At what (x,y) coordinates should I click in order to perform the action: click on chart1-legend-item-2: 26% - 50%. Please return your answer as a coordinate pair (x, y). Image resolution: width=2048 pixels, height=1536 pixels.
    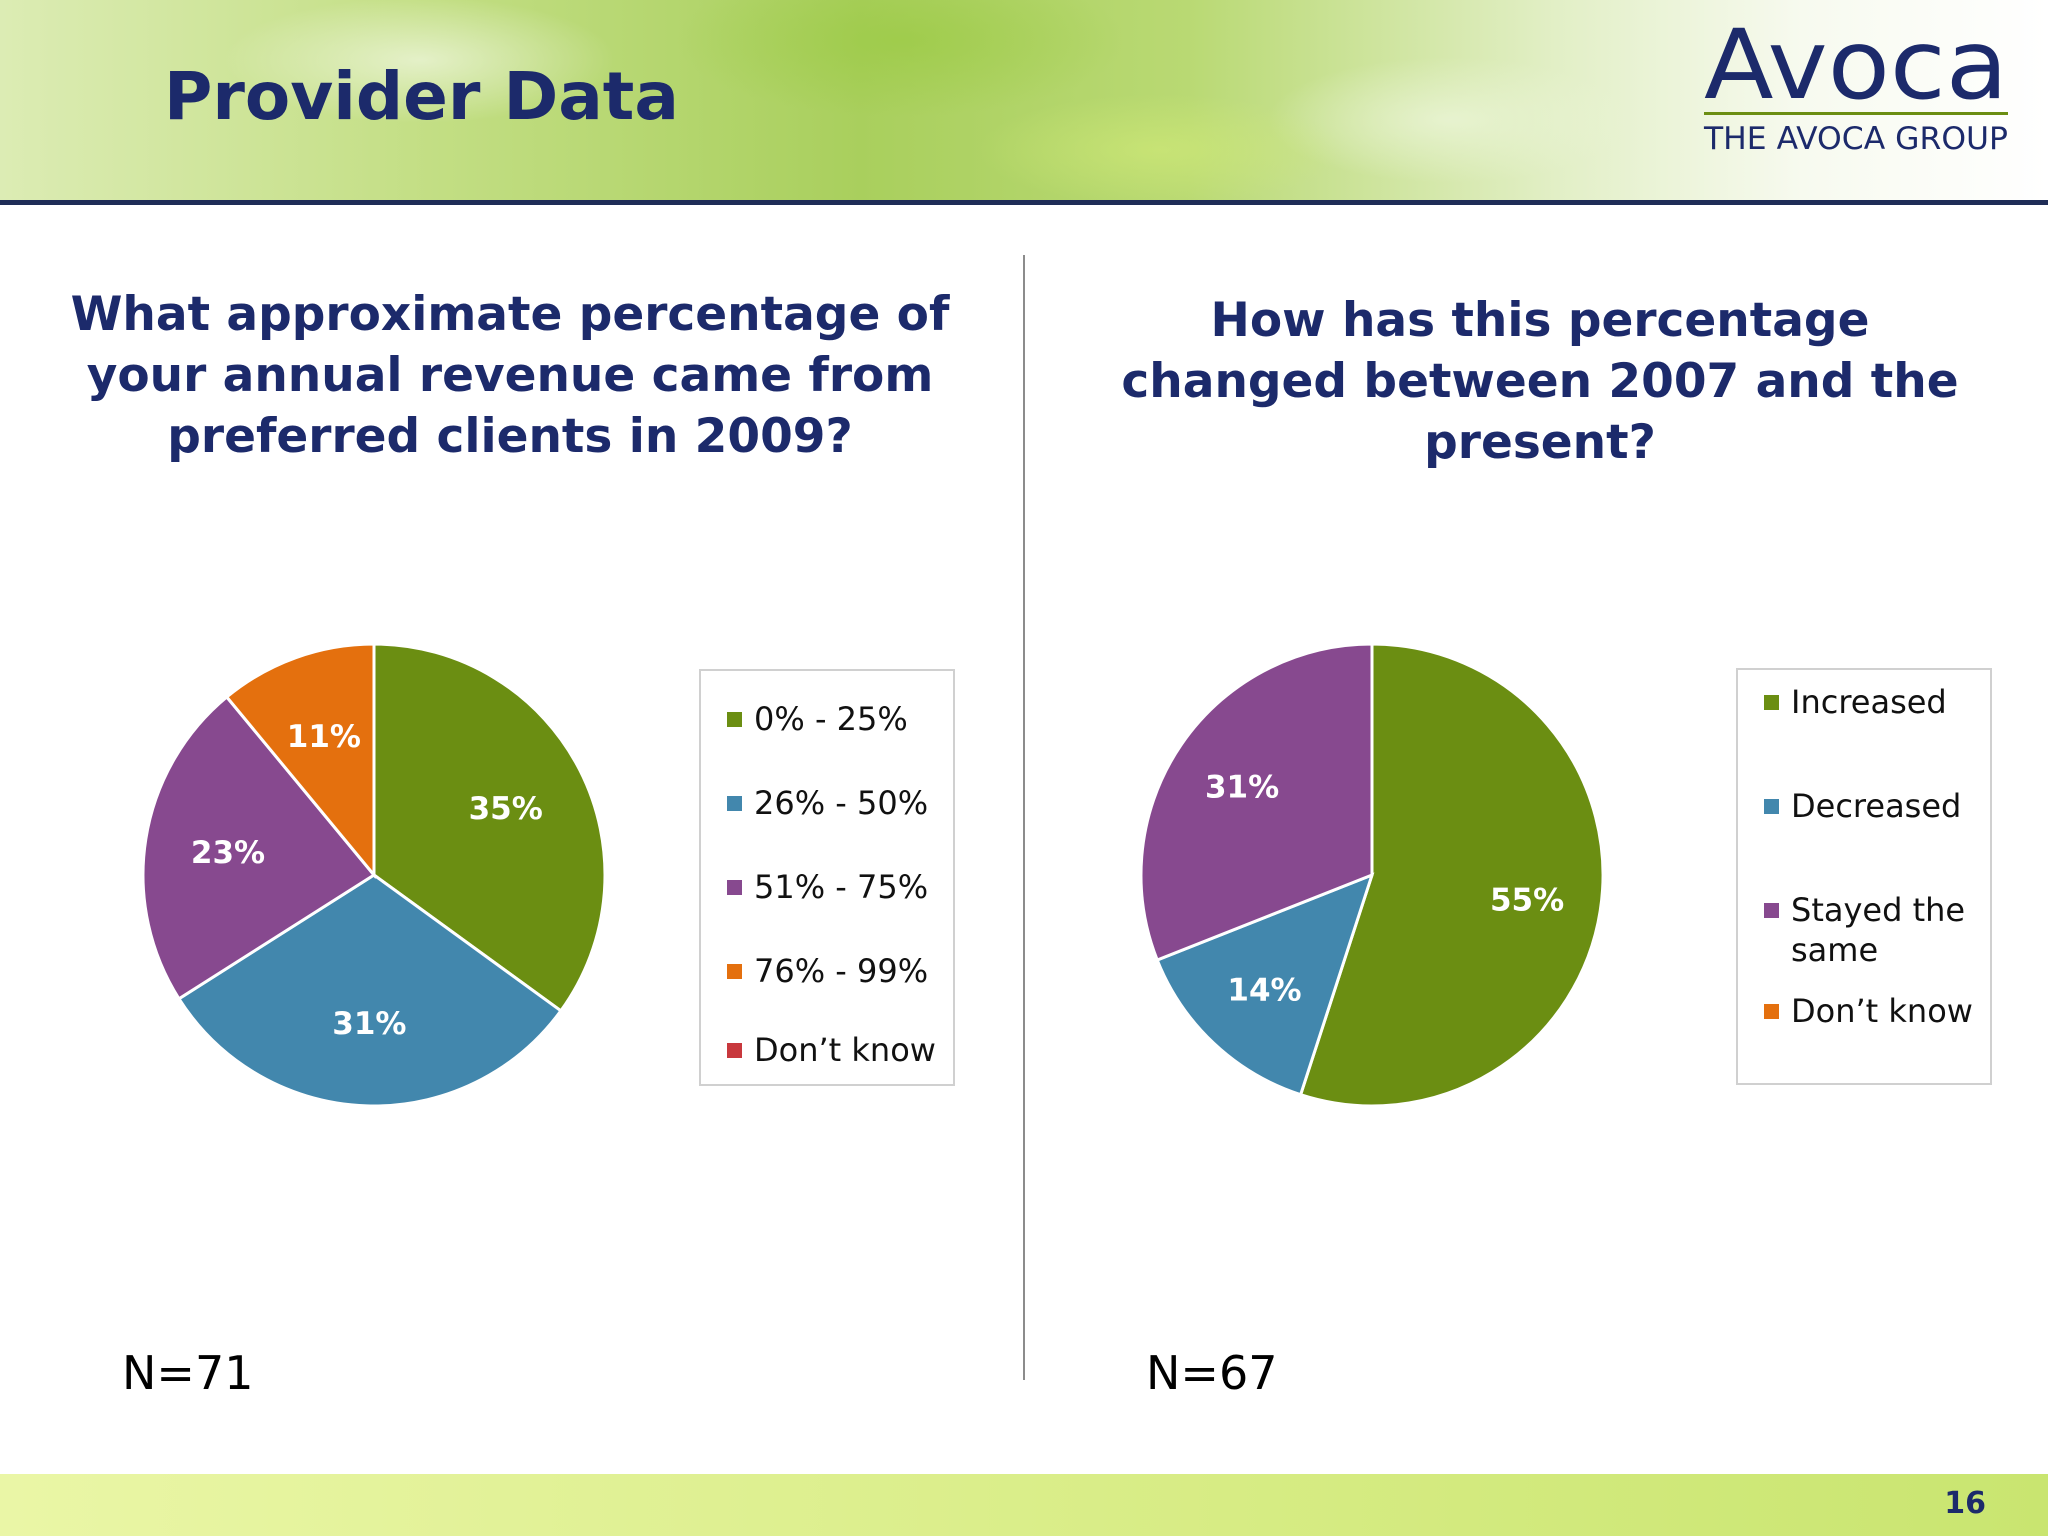
    Looking at the image, I should click on (837, 803).